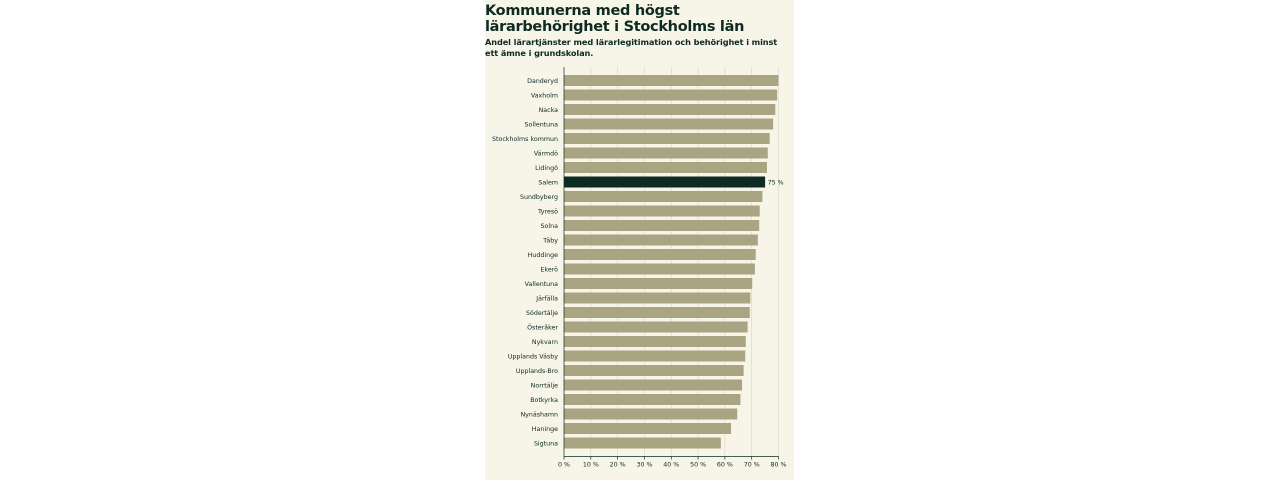 This screenshot has width=1280, height=480. I want to click on bar-osteraker, so click(656, 327).